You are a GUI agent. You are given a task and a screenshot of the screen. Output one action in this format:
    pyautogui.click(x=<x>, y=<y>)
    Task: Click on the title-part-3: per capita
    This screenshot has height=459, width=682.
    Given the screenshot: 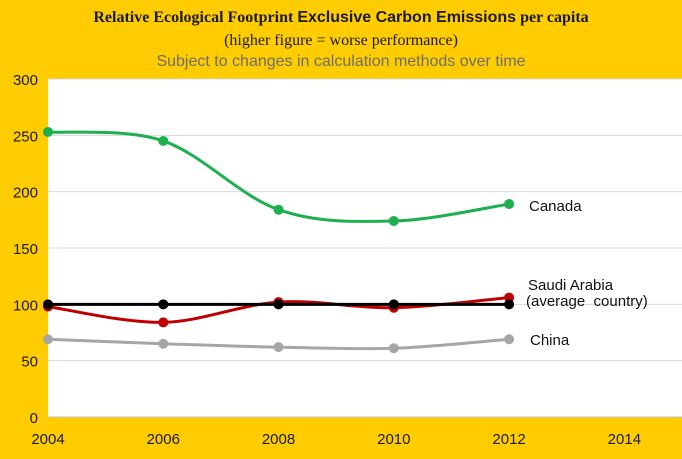 What is the action you would take?
    pyautogui.click(x=552, y=17)
    